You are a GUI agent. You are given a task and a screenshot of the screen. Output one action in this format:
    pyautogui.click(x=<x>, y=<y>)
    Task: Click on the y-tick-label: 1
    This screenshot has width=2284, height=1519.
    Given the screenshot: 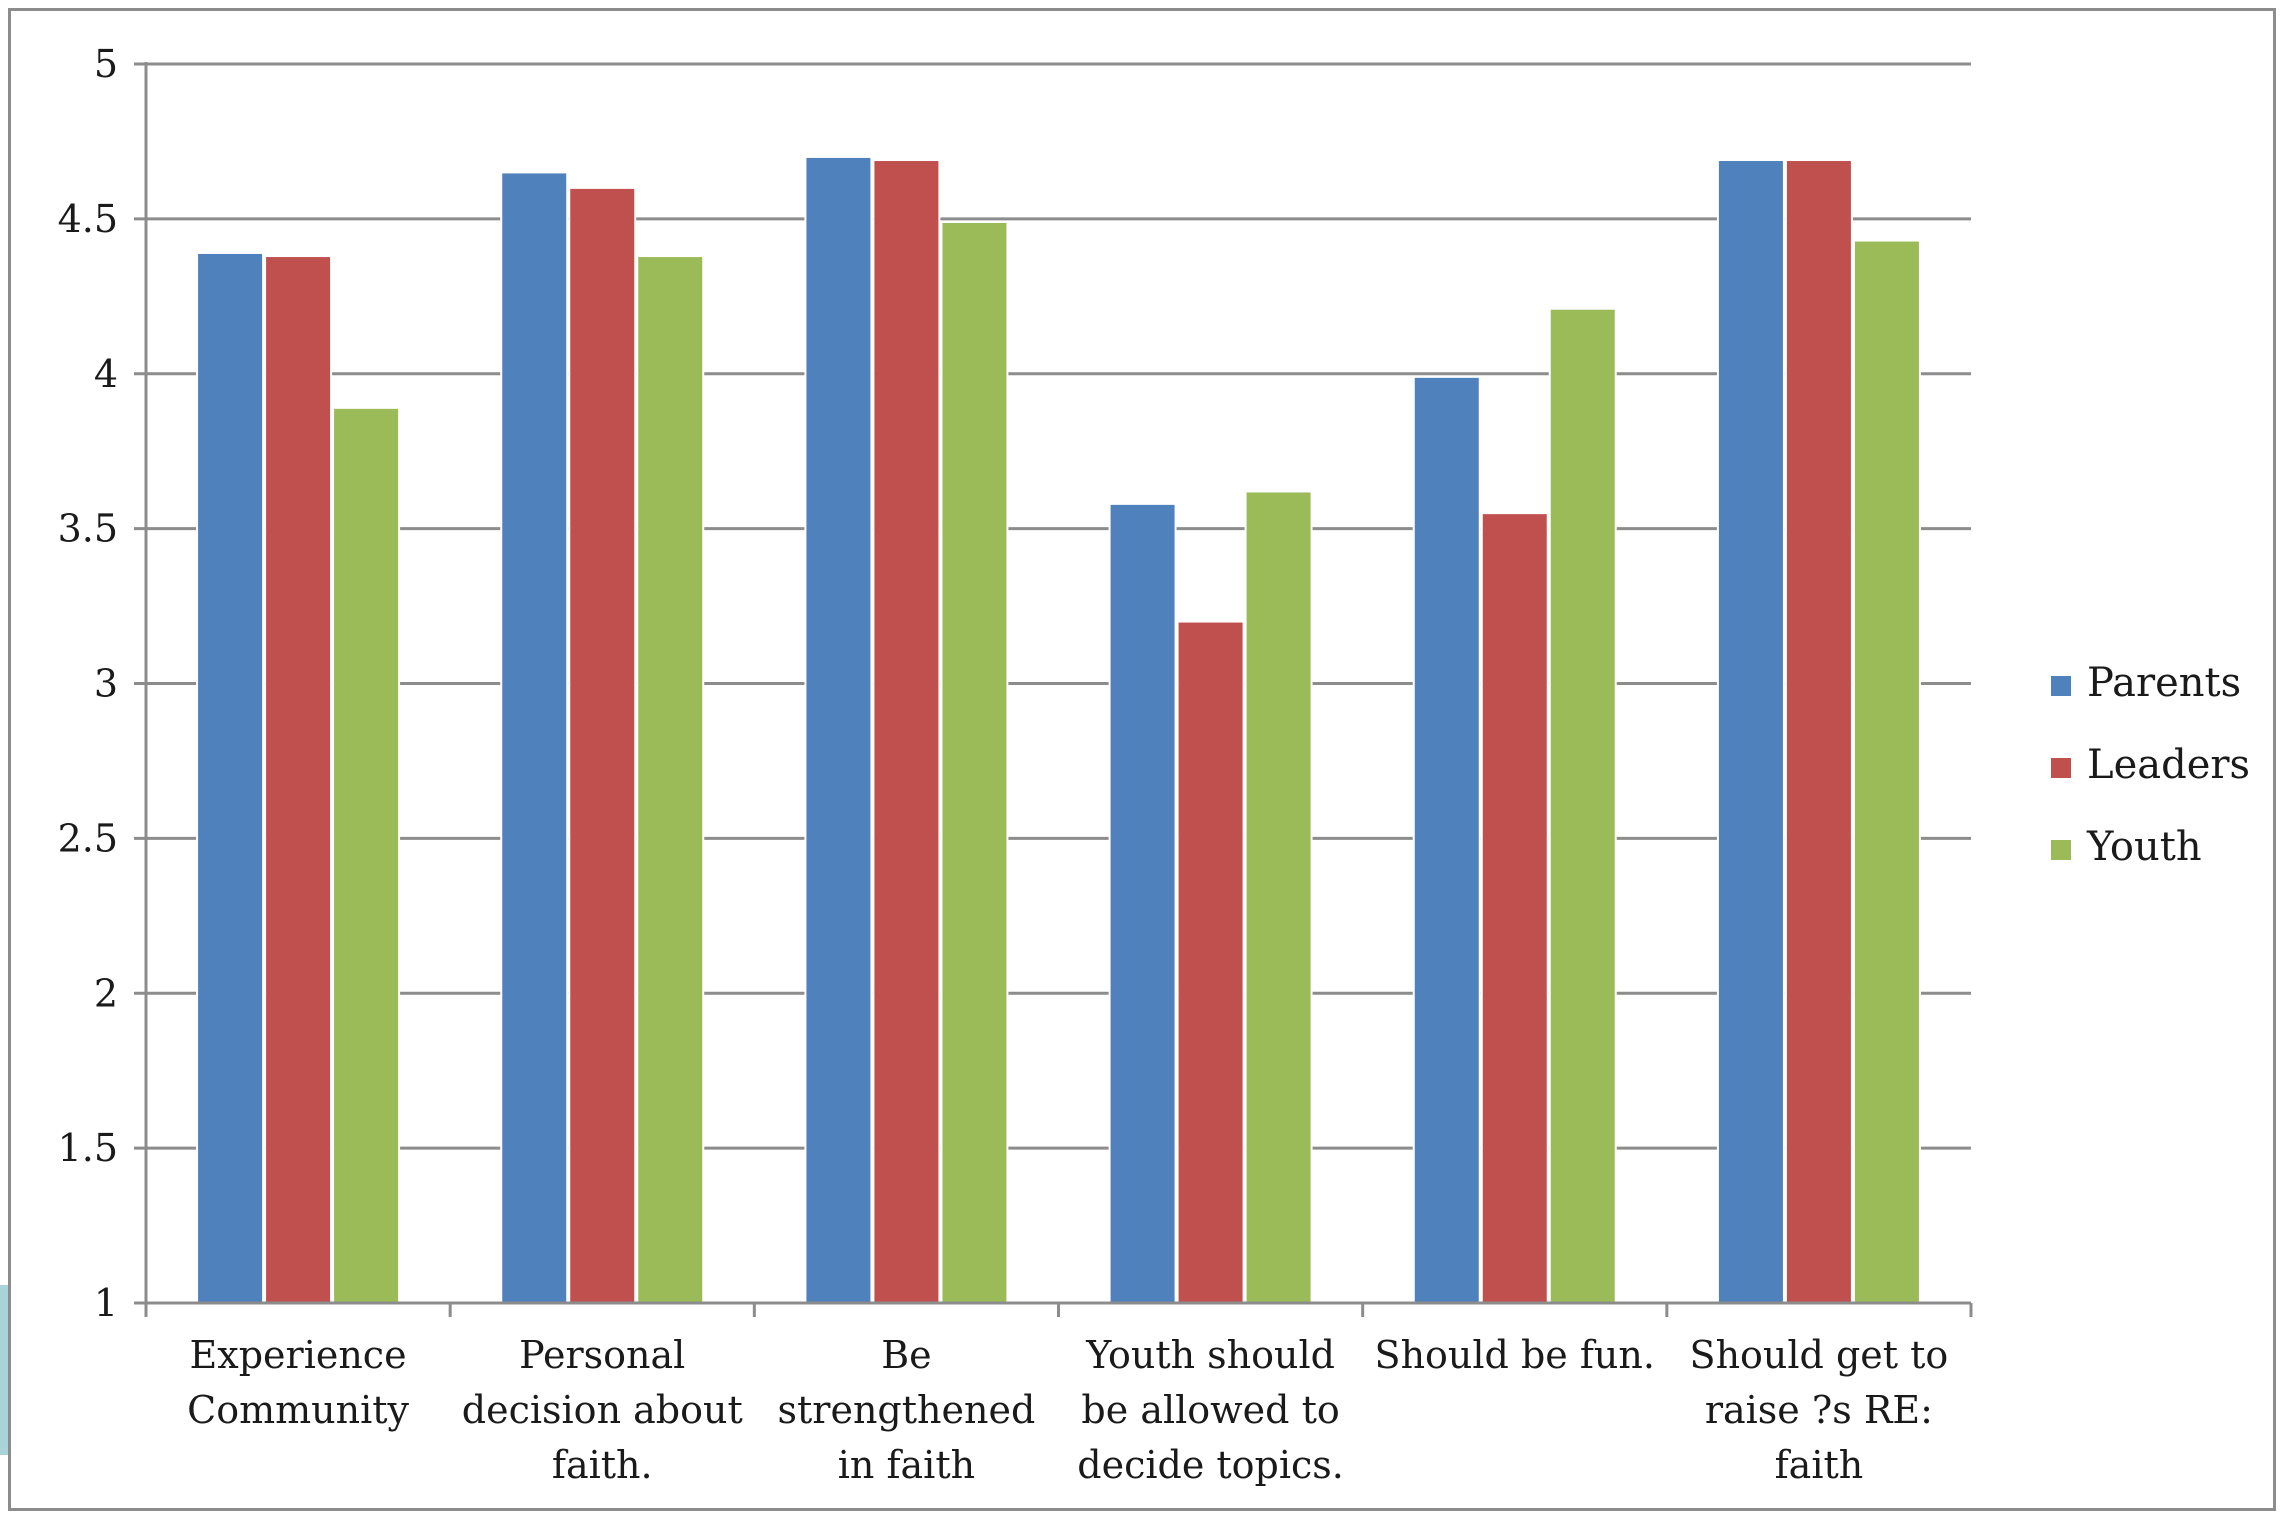 What is the action you would take?
    pyautogui.click(x=106, y=1303)
    